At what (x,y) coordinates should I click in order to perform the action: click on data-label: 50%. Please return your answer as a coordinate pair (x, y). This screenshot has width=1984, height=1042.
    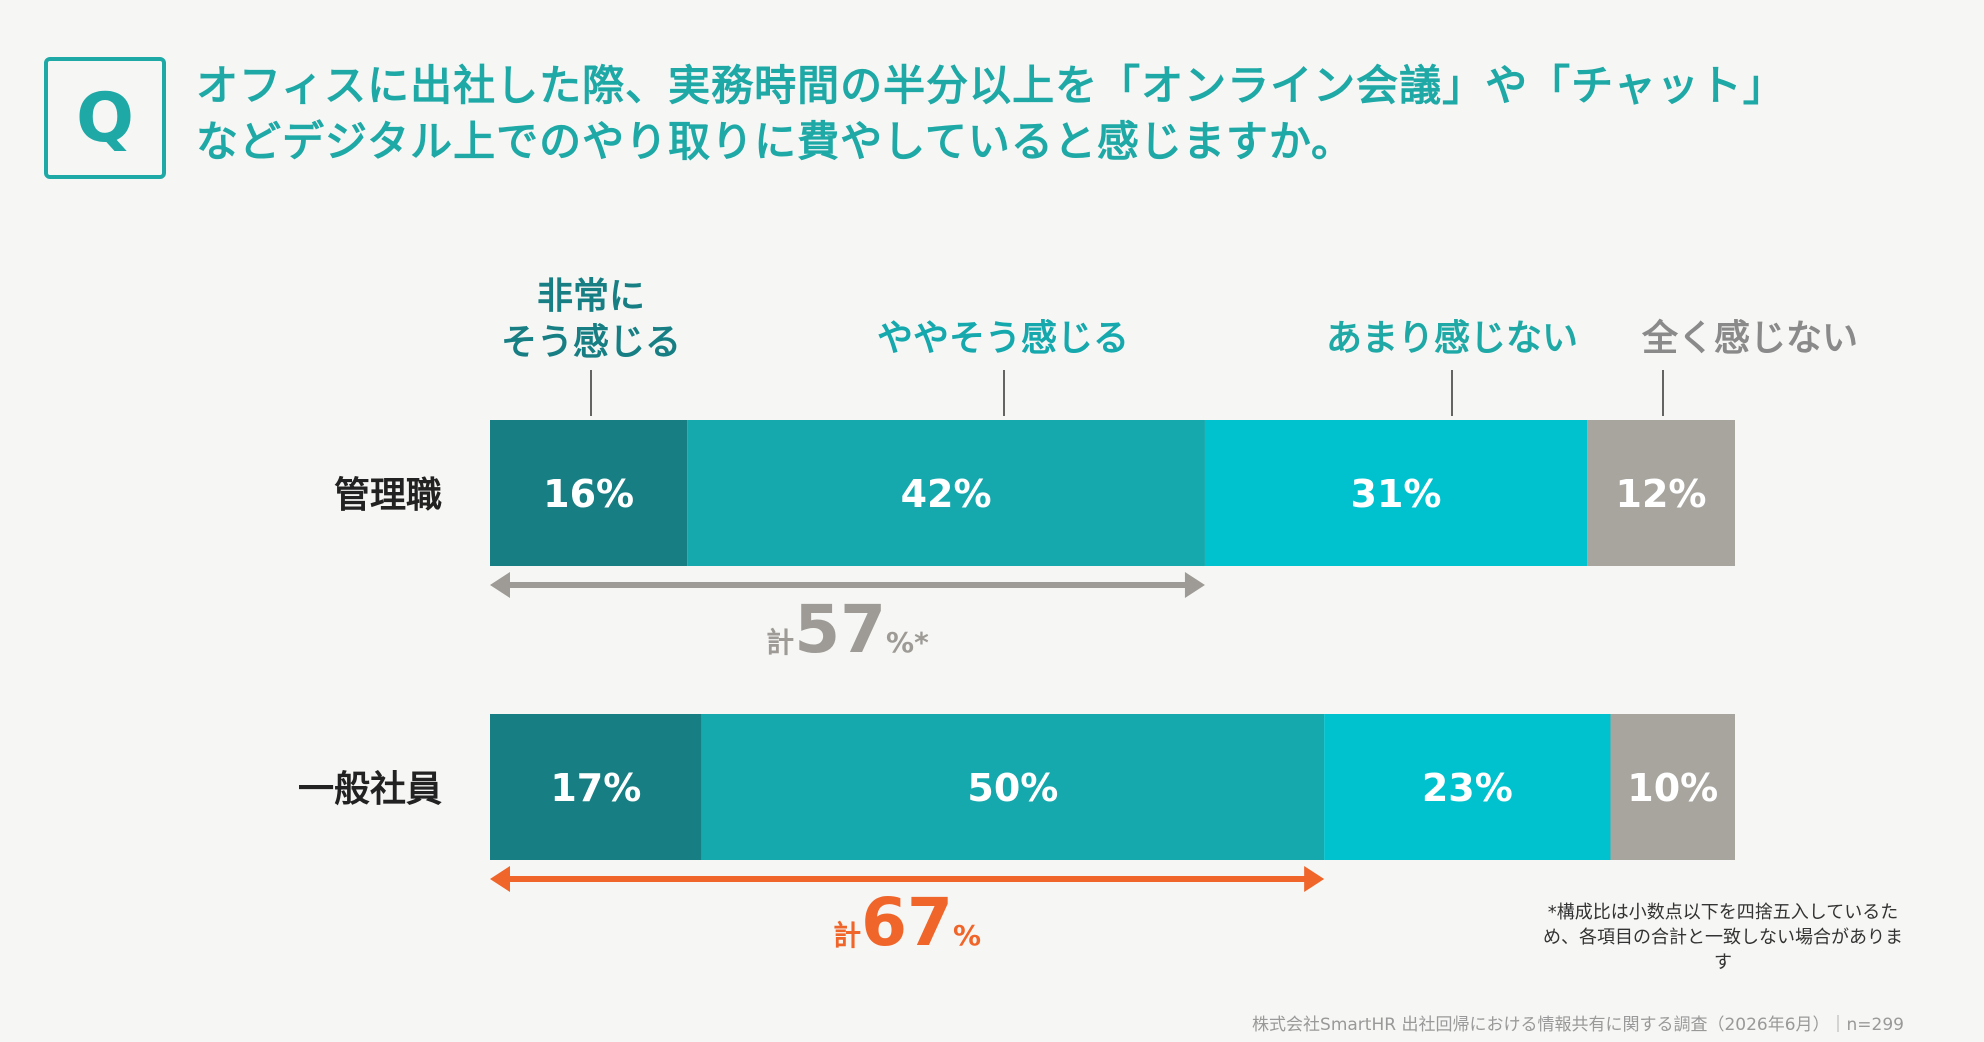
    Looking at the image, I should click on (1012, 788).